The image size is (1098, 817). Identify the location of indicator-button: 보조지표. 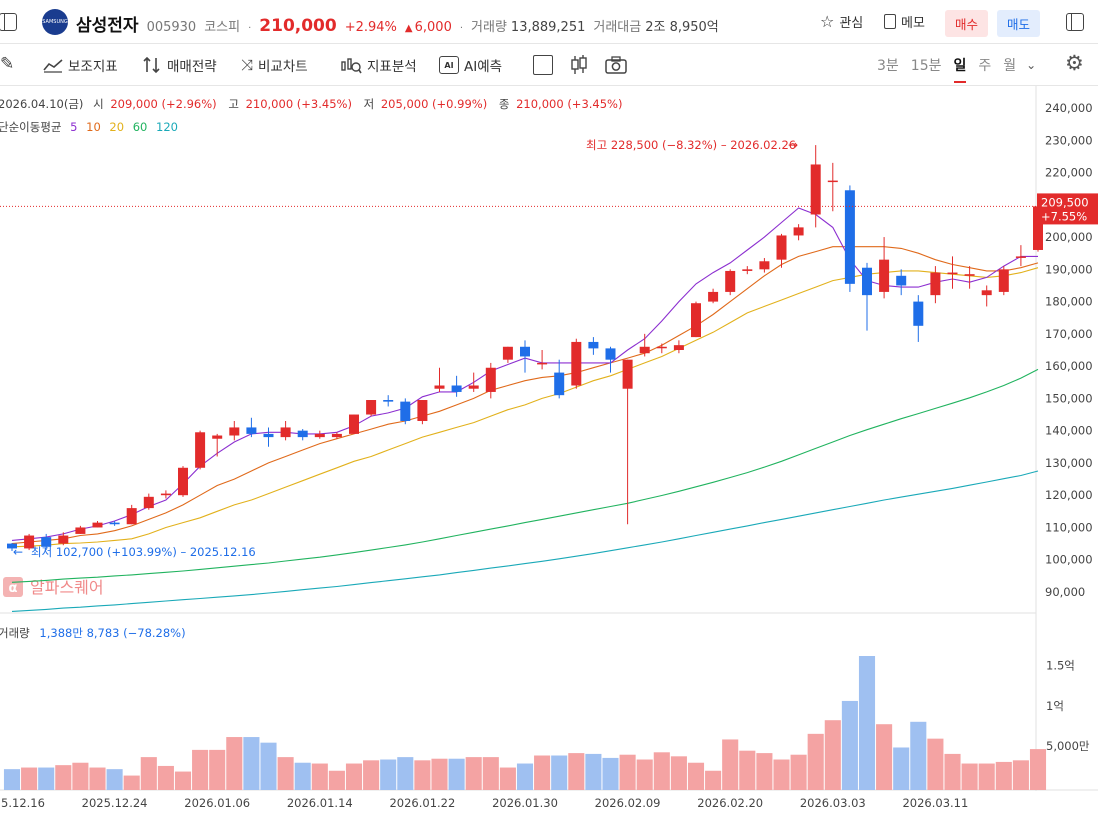
(80, 65).